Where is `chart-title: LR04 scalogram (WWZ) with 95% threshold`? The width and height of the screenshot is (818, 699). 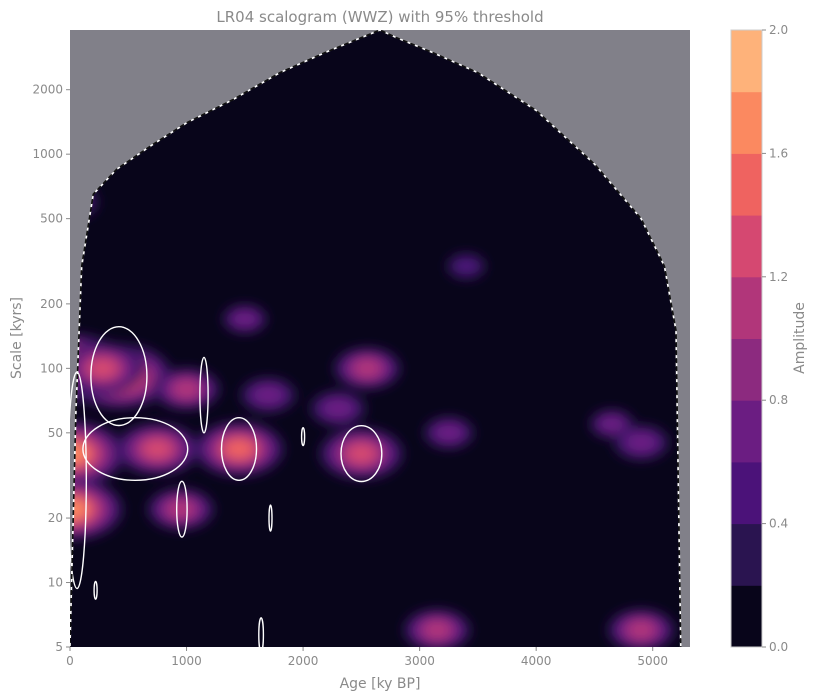
chart-title: LR04 scalogram (WWZ) with 95% threshold is located at coordinates (379, 17).